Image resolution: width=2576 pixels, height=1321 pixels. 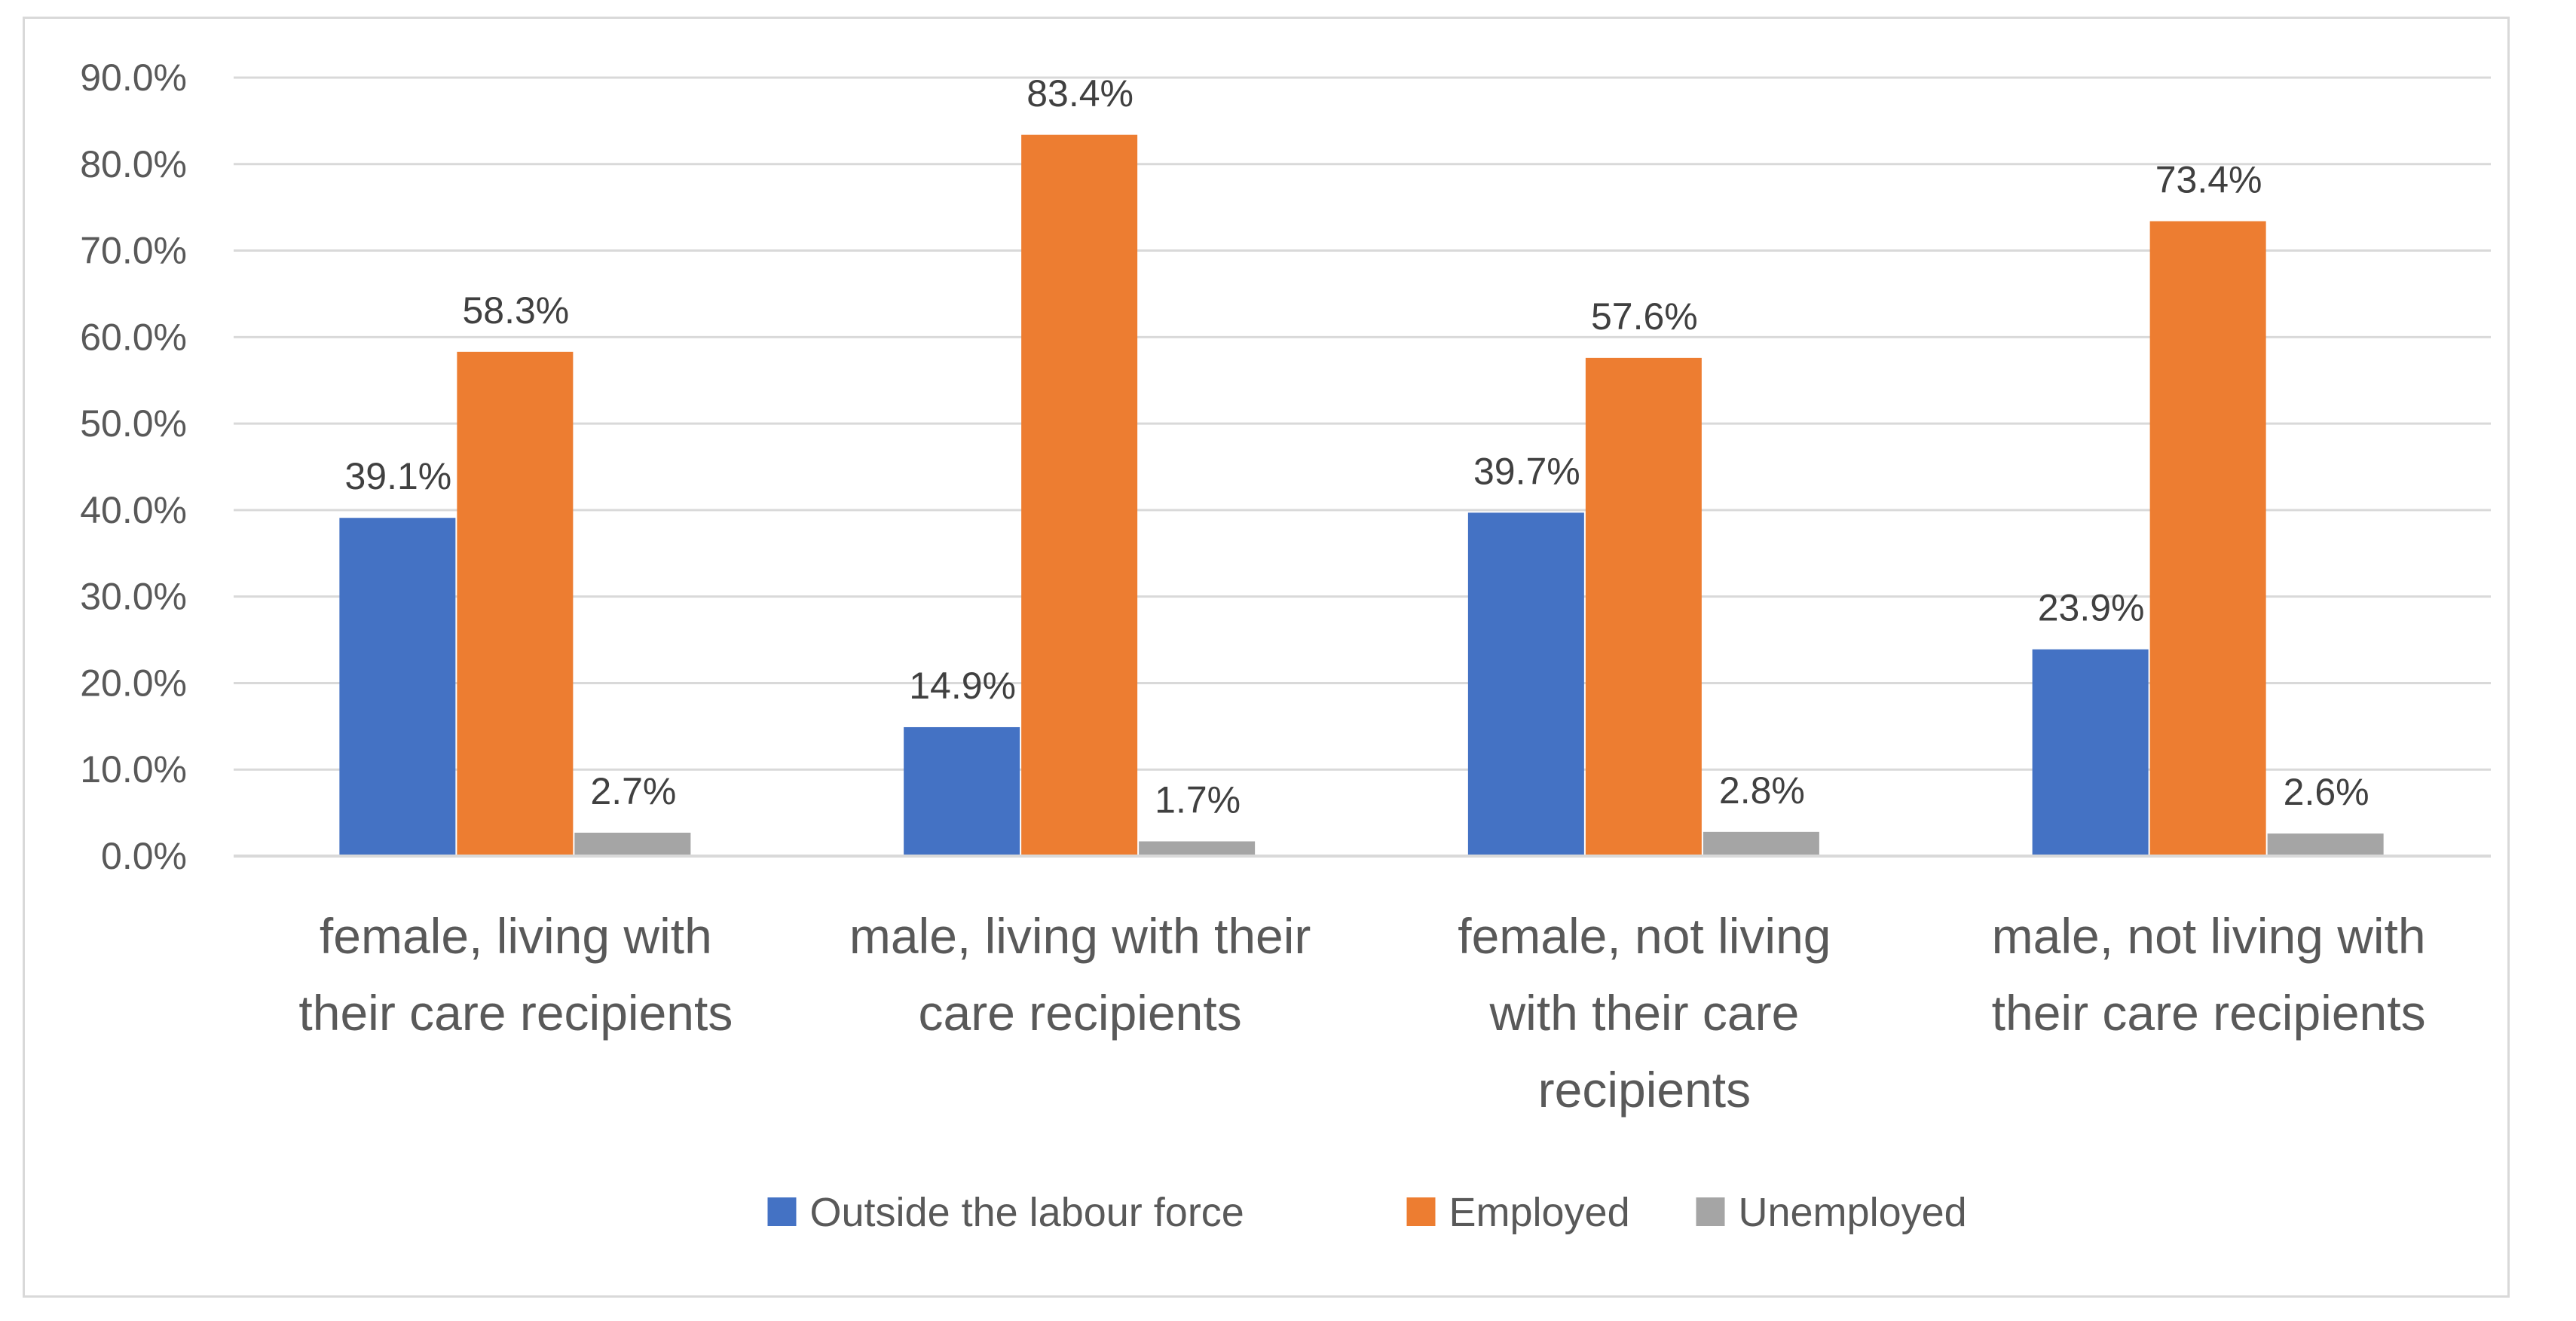 What do you see at coordinates (134, 164) in the screenshot?
I see `y-tick-label: 80.0%` at bounding box center [134, 164].